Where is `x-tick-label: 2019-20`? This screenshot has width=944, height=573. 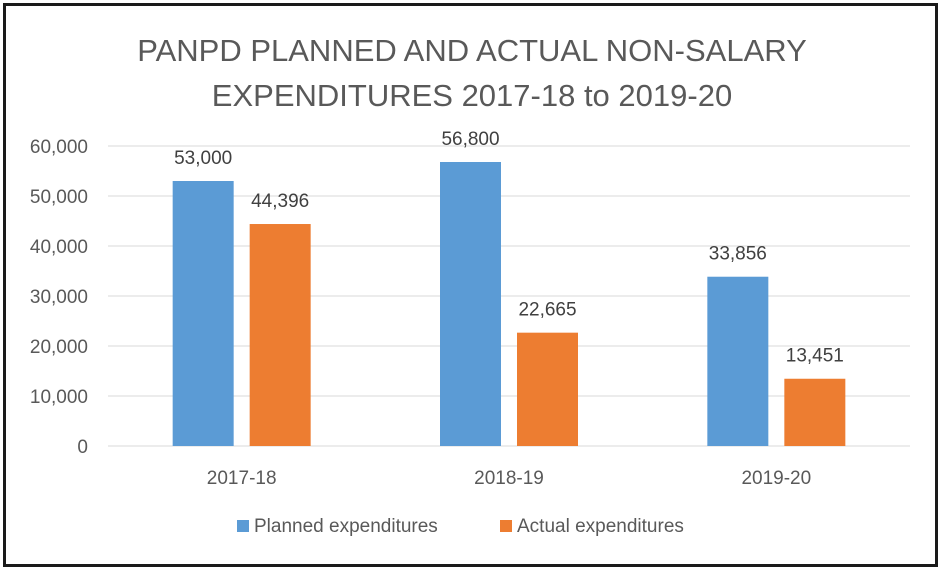 x-tick-label: 2019-20 is located at coordinates (776, 478).